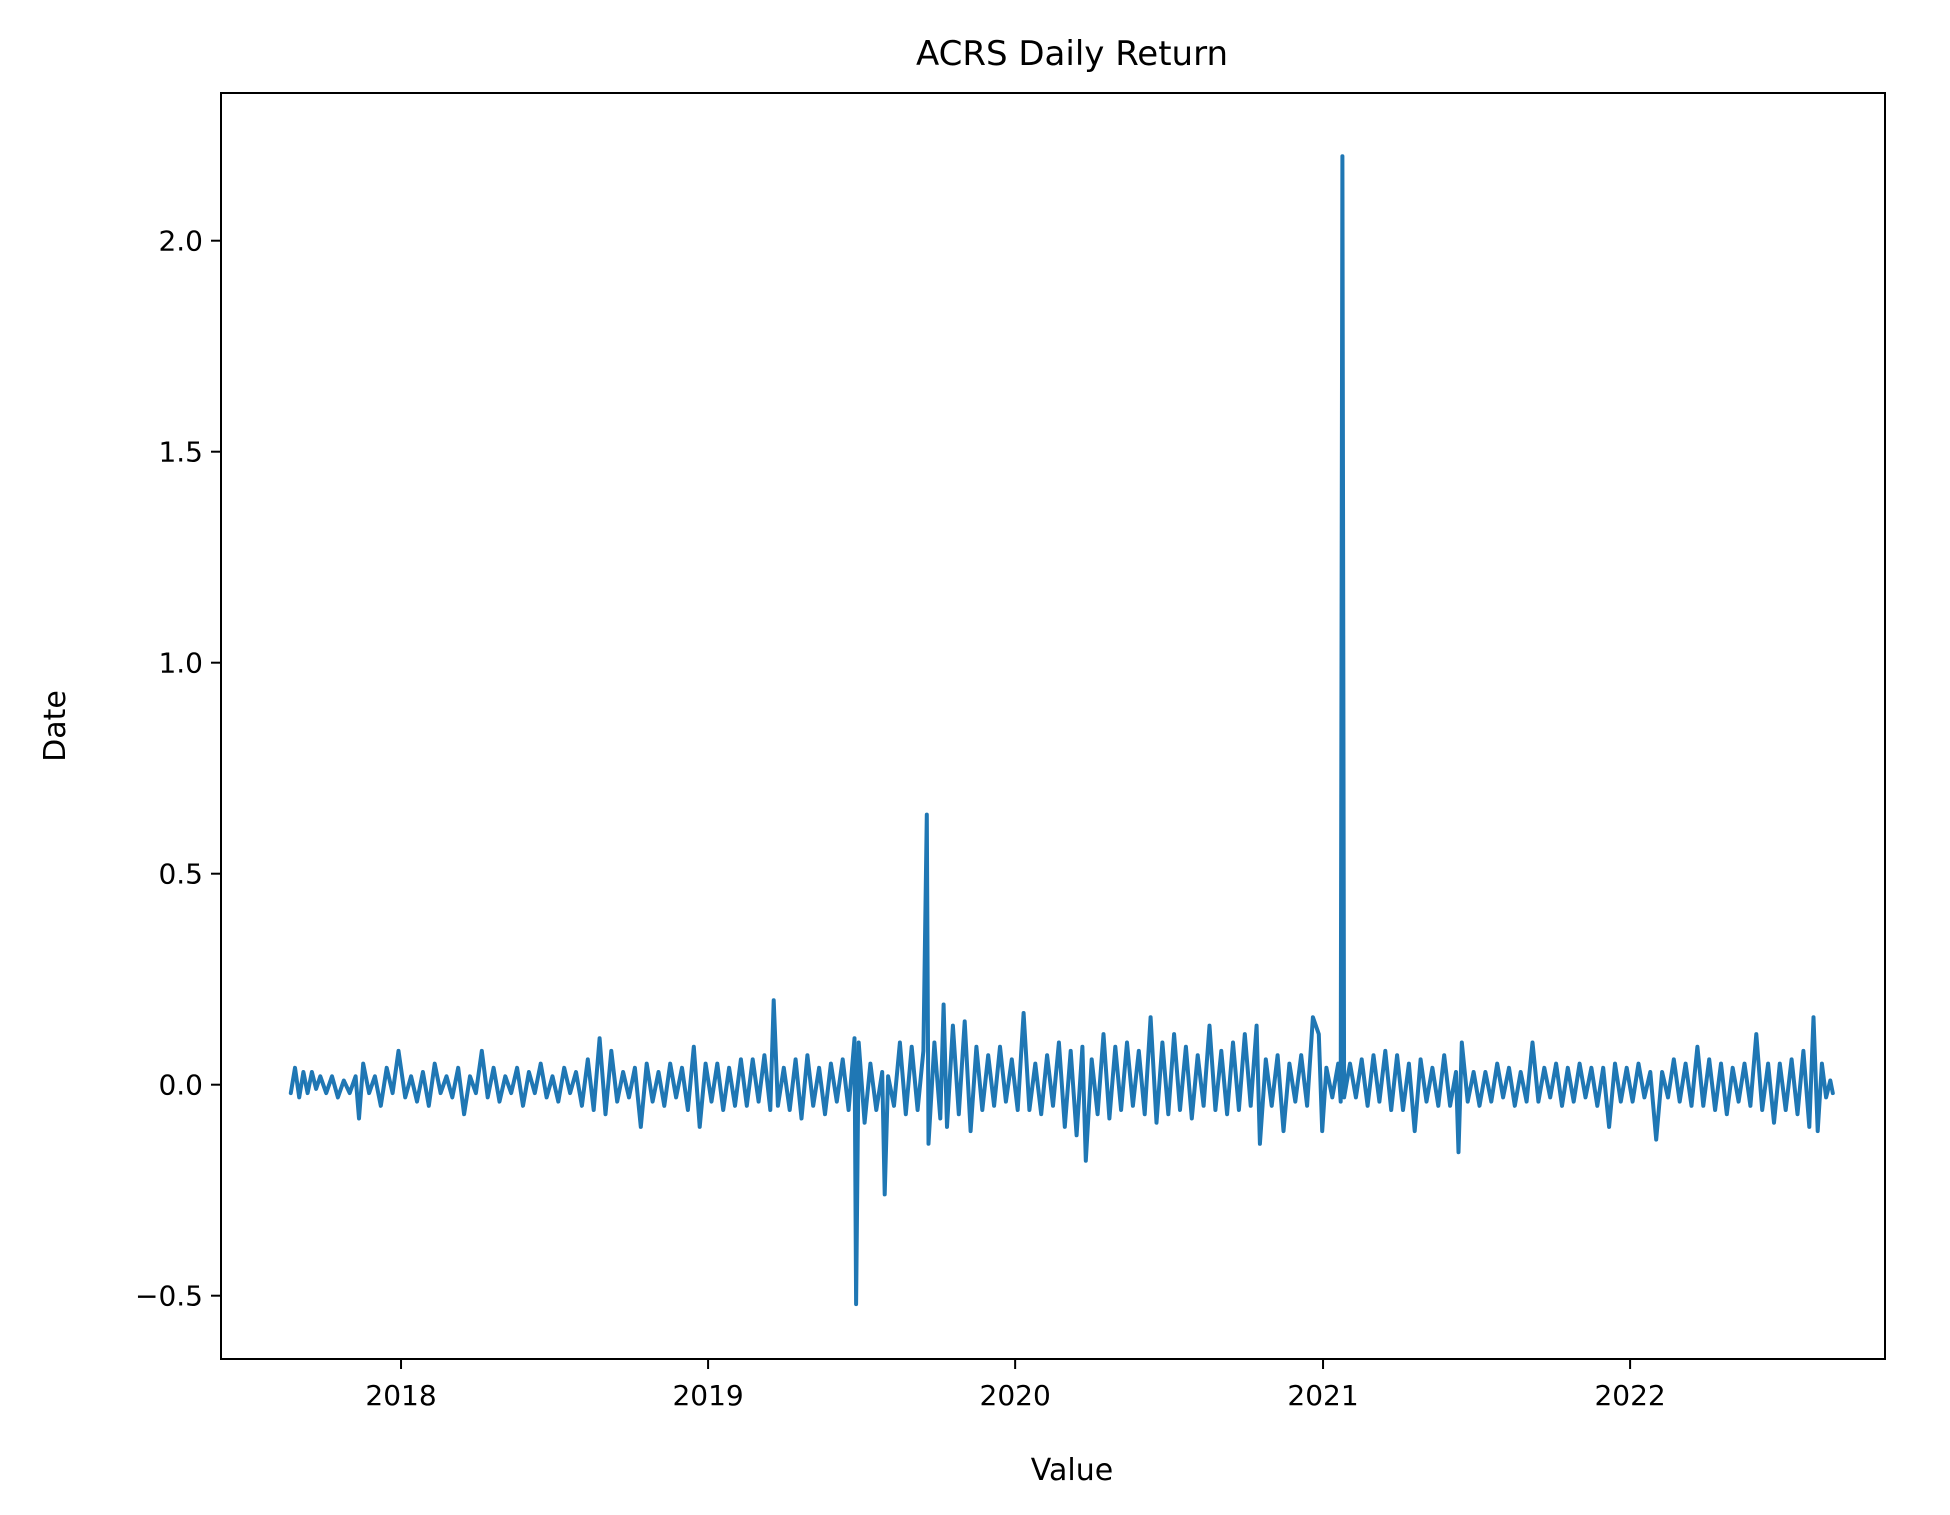 This screenshot has height=1515, width=1950. Describe the element at coordinates (180, 452) in the screenshot. I see `y-tick-label: 1.5` at that location.